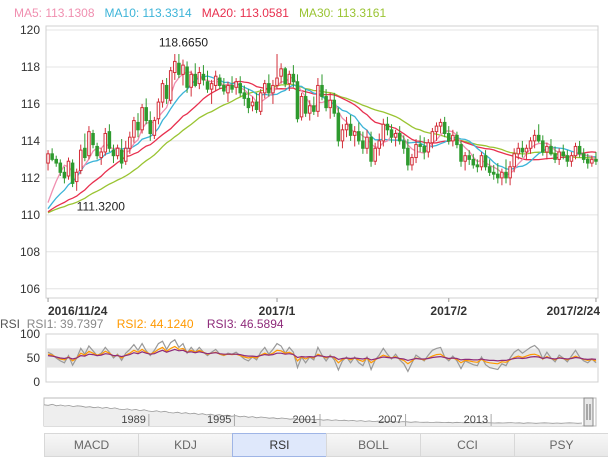  I want to click on y-tick-label: 112, so click(30, 178).